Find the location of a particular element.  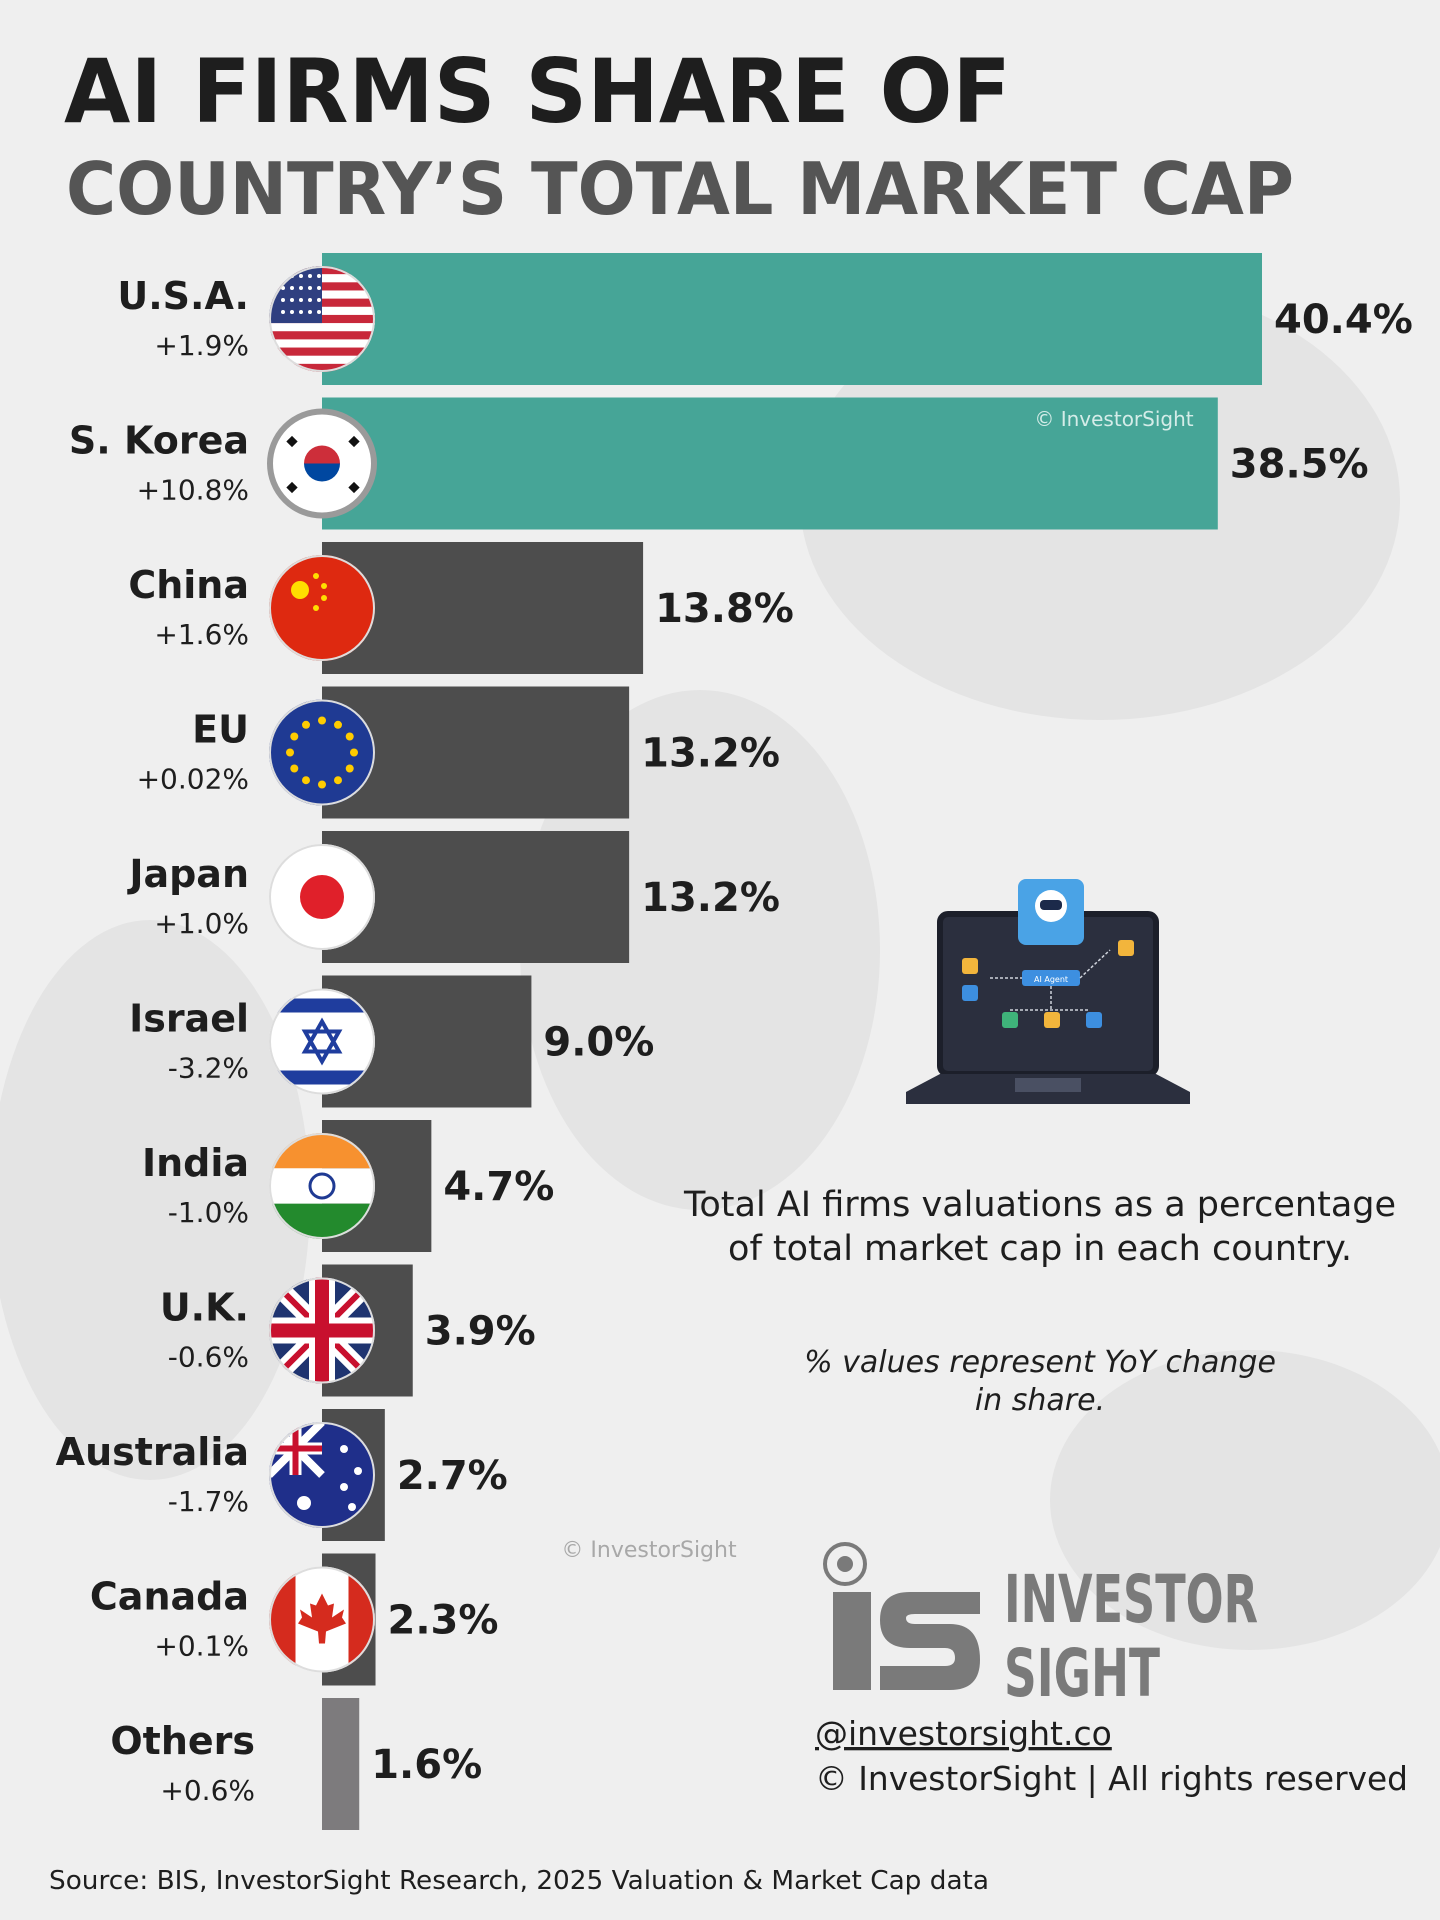

yoy-label: +0.6% is located at coordinates (207, 1790).